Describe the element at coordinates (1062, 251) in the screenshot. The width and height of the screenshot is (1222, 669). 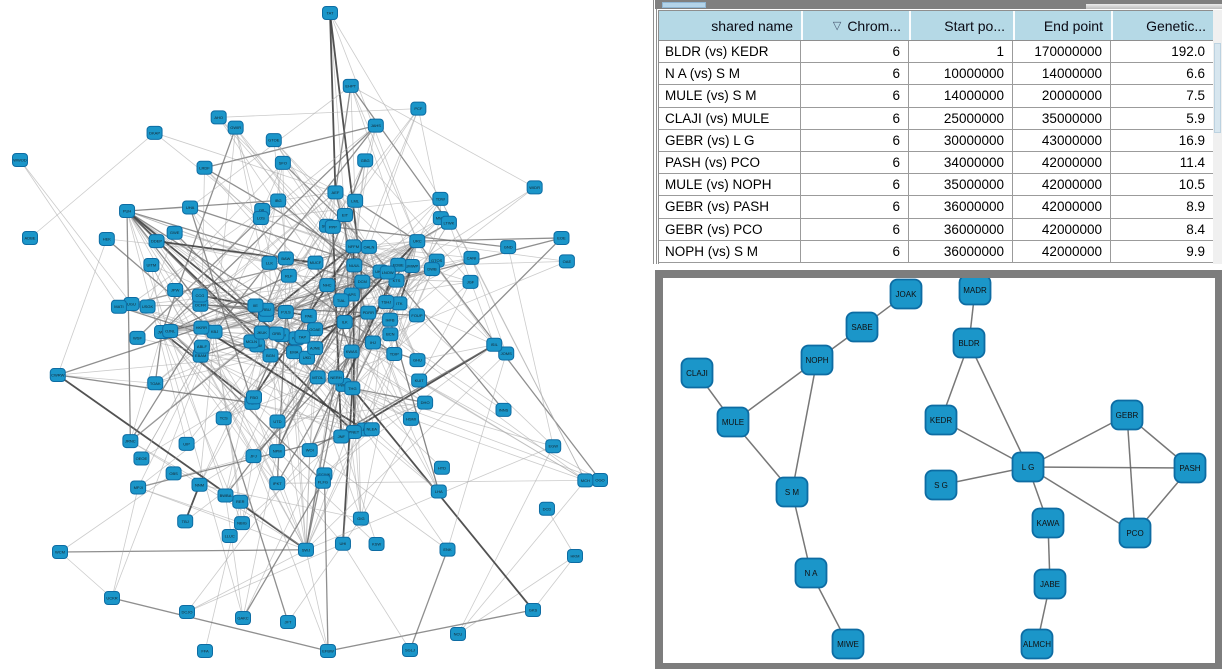
I see `cell-end: 42000000` at that location.